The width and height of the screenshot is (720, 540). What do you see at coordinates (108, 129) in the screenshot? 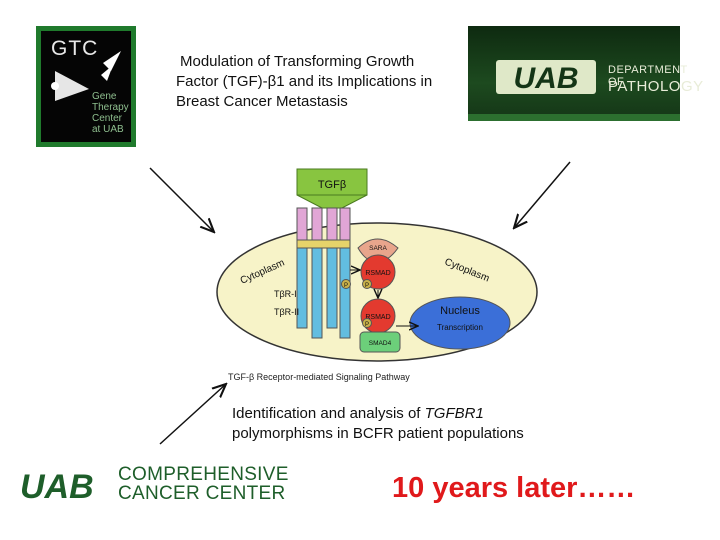
I see `gtc-subtitle-line: at UAB` at bounding box center [108, 129].